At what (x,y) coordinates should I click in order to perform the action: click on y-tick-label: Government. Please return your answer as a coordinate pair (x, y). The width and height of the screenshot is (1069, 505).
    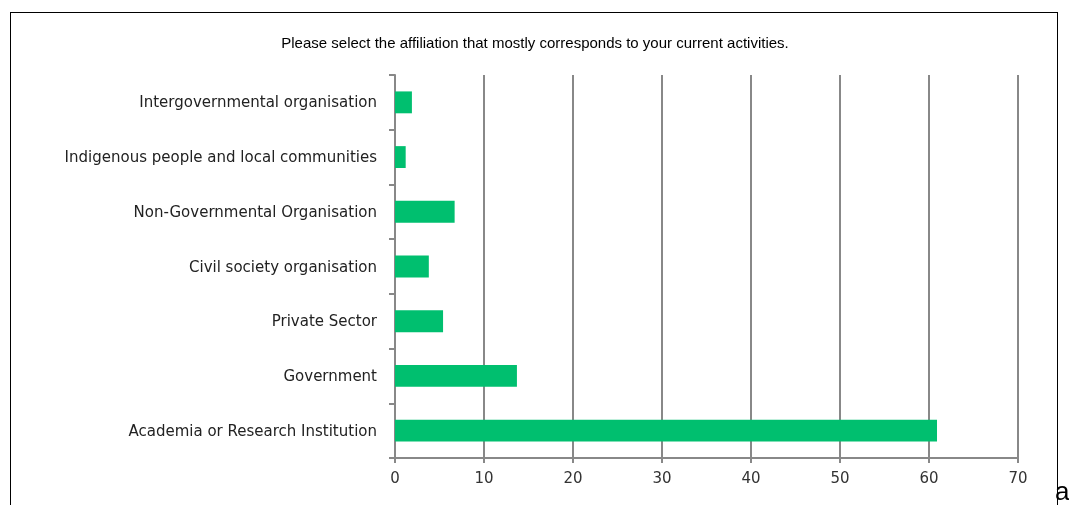
    Looking at the image, I should click on (330, 375).